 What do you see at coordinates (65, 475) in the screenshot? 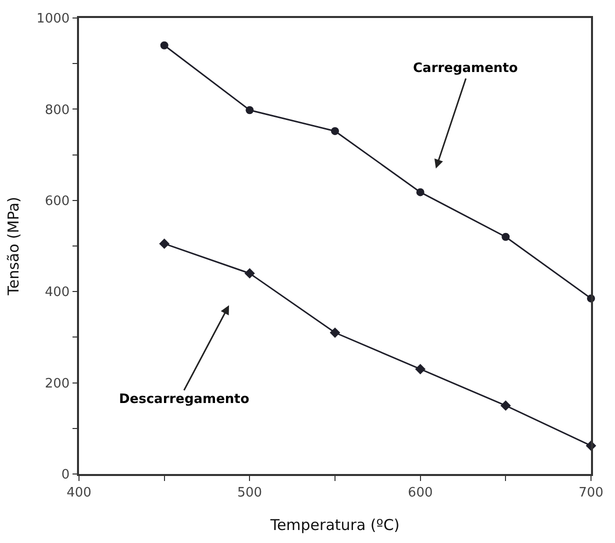
I see `y-tick-label: 0` at bounding box center [65, 475].